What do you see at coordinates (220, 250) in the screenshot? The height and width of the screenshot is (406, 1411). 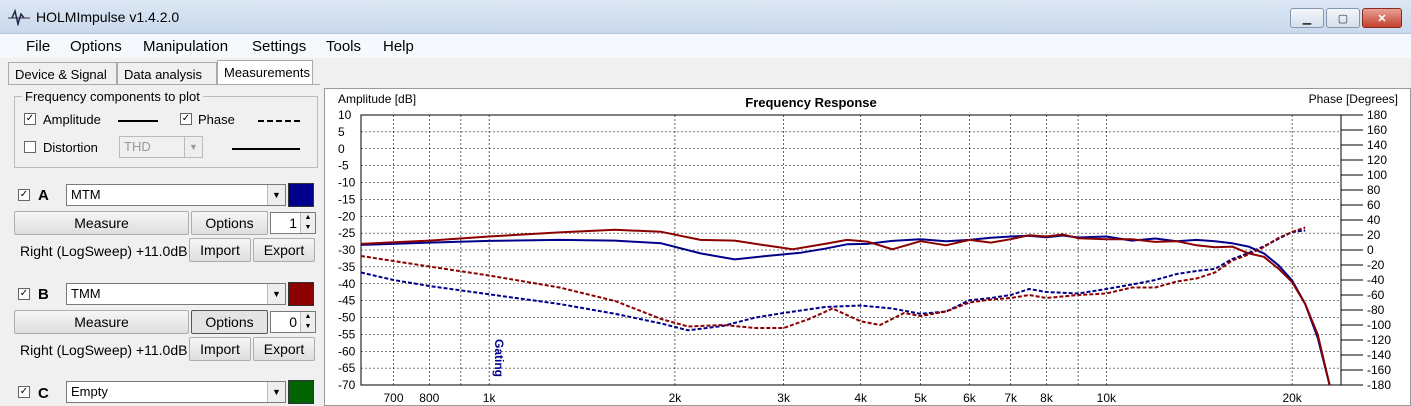 I see `measurement-a-import-button: Import` at bounding box center [220, 250].